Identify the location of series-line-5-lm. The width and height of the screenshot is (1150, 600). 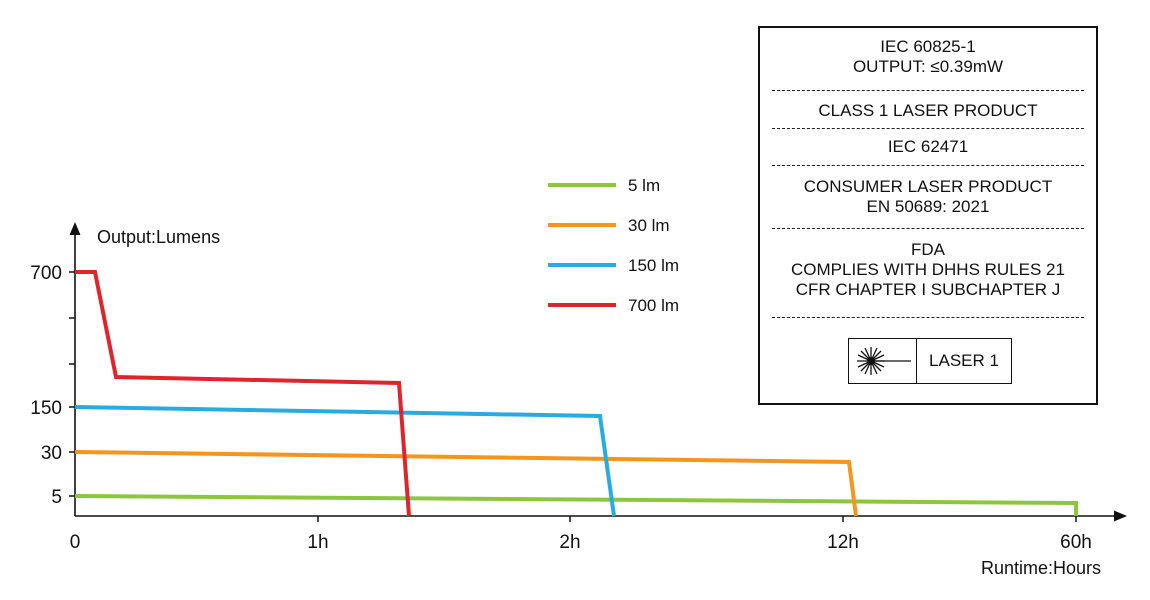
(576, 505).